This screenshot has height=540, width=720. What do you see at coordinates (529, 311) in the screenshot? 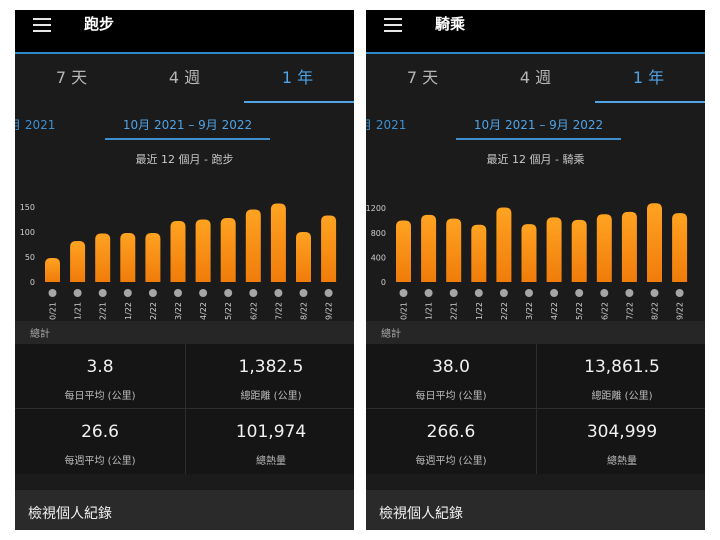
I see `x-tick-label: 3/22` at bounding box center [529, 311].